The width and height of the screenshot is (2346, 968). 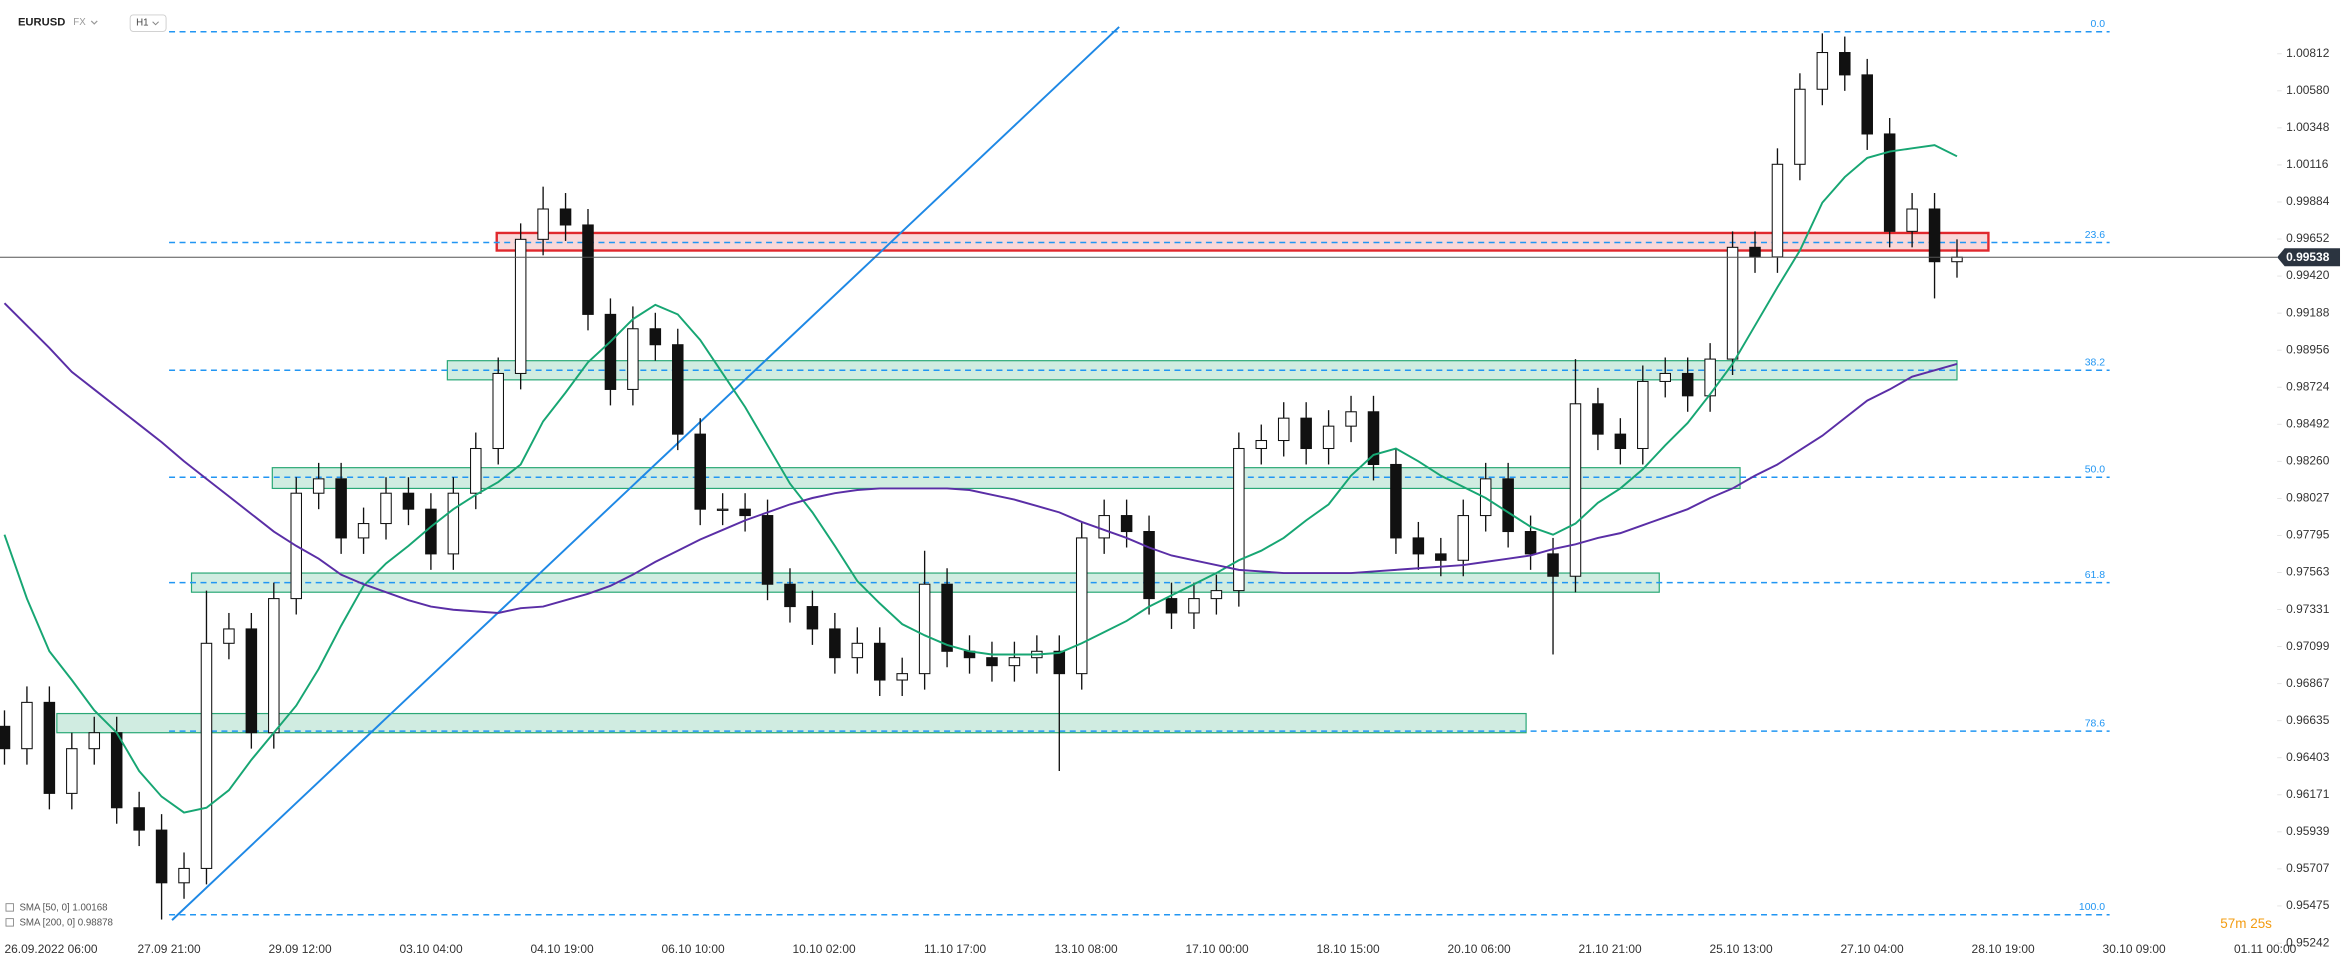 What do you see at coordinates (2308, 423) in the screenshot?
I see `y-tick-label: 0.98492` at bounding box center [2308, 423].